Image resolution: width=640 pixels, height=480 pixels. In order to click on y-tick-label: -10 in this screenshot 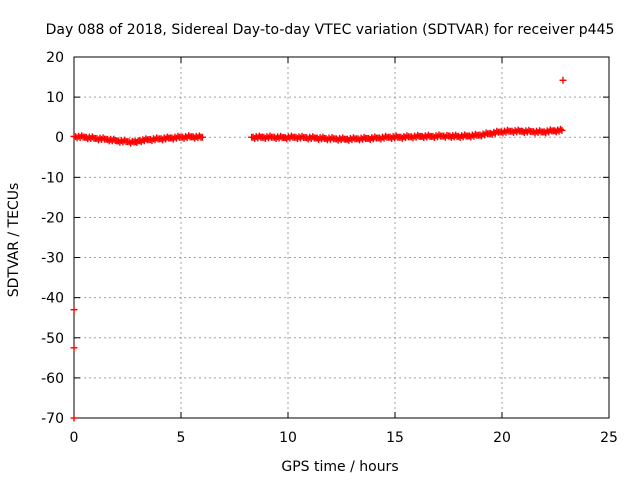, I will do `click(52, 178)`.